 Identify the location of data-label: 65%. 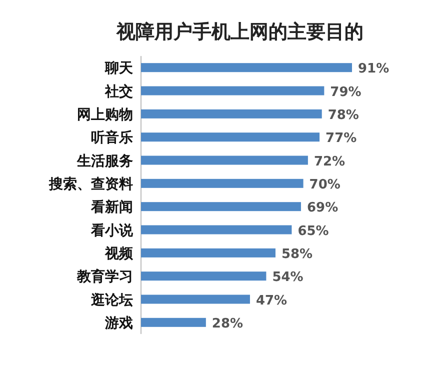
(313, 231).